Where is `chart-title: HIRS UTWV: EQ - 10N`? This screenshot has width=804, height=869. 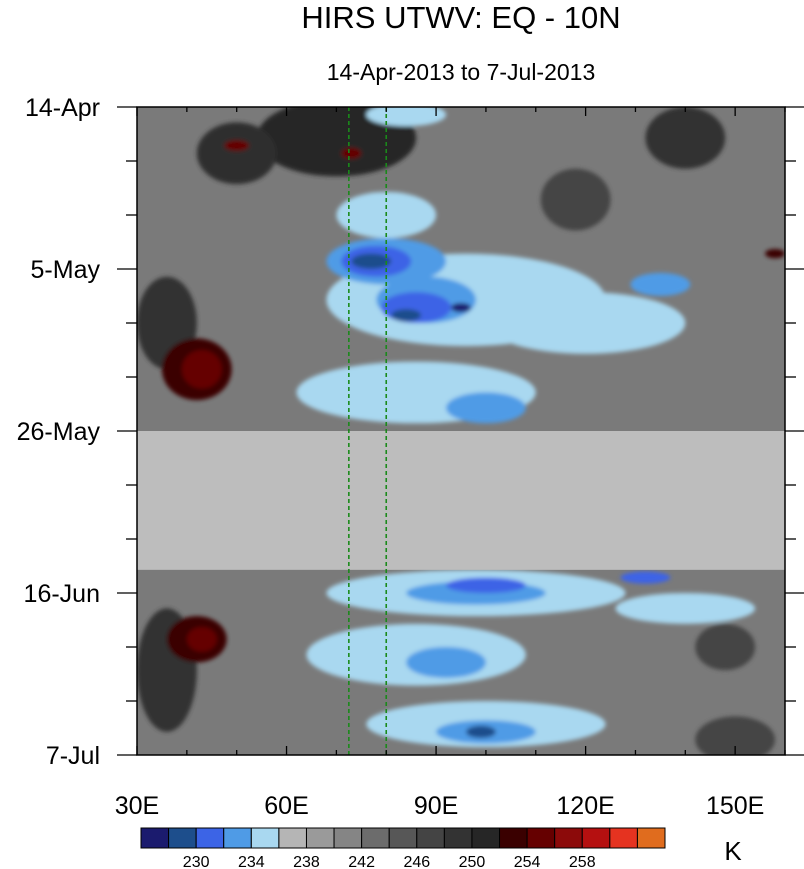 chart-title: HIRS UTWV: EQ - 10N is located at coordinates (460, 17).